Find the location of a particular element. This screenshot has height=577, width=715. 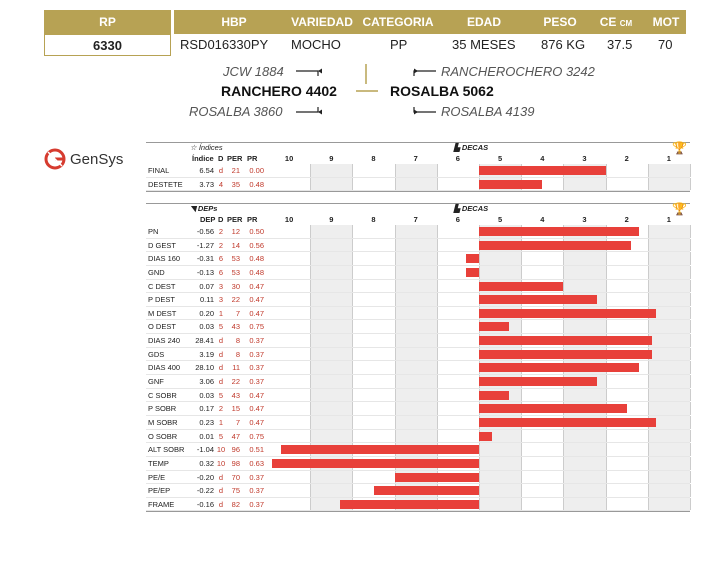

row-pr: 0.47 is located at coordinates (256, 286).